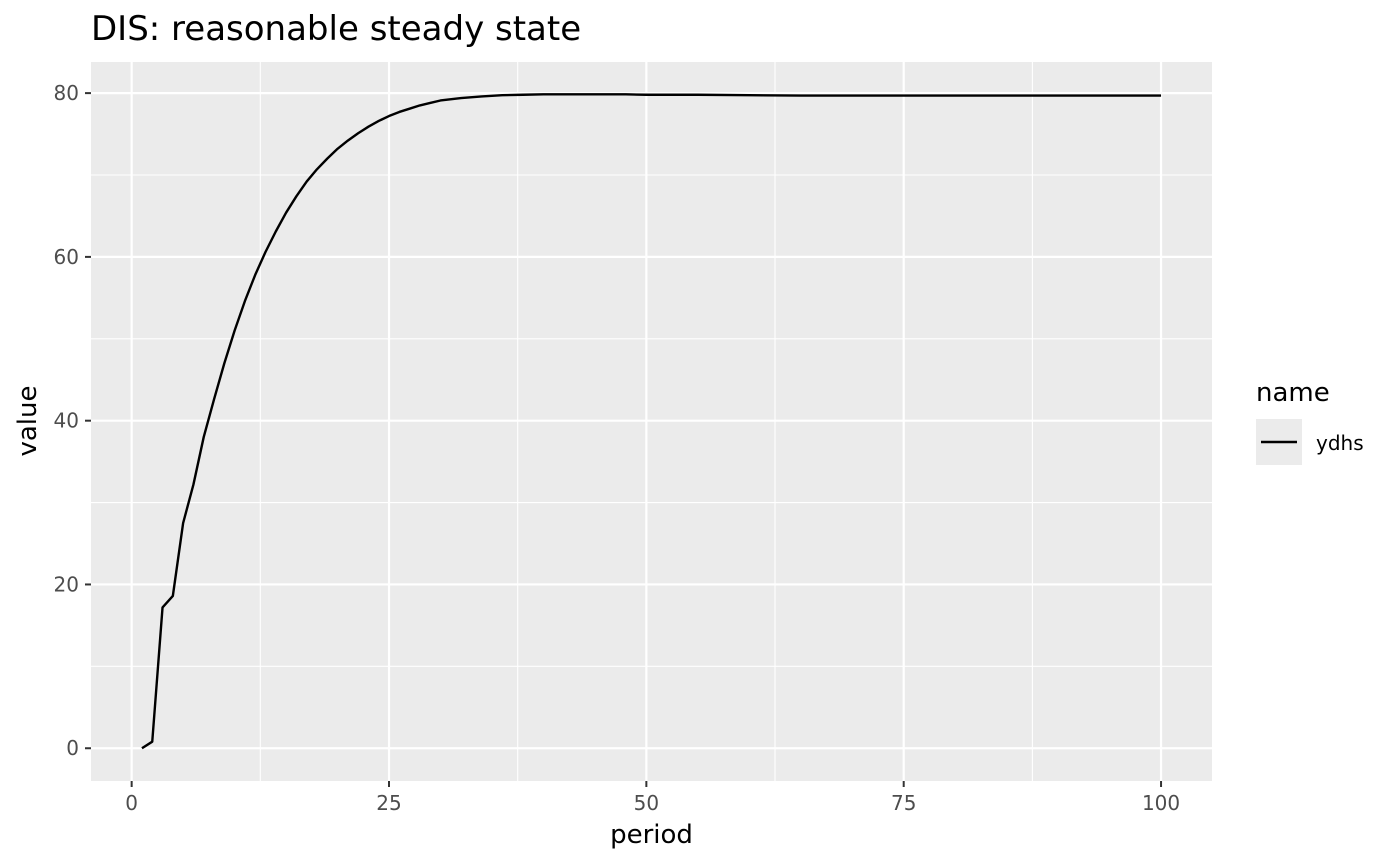  I want to click on x-tick-label: 100, so click(1161, 803).